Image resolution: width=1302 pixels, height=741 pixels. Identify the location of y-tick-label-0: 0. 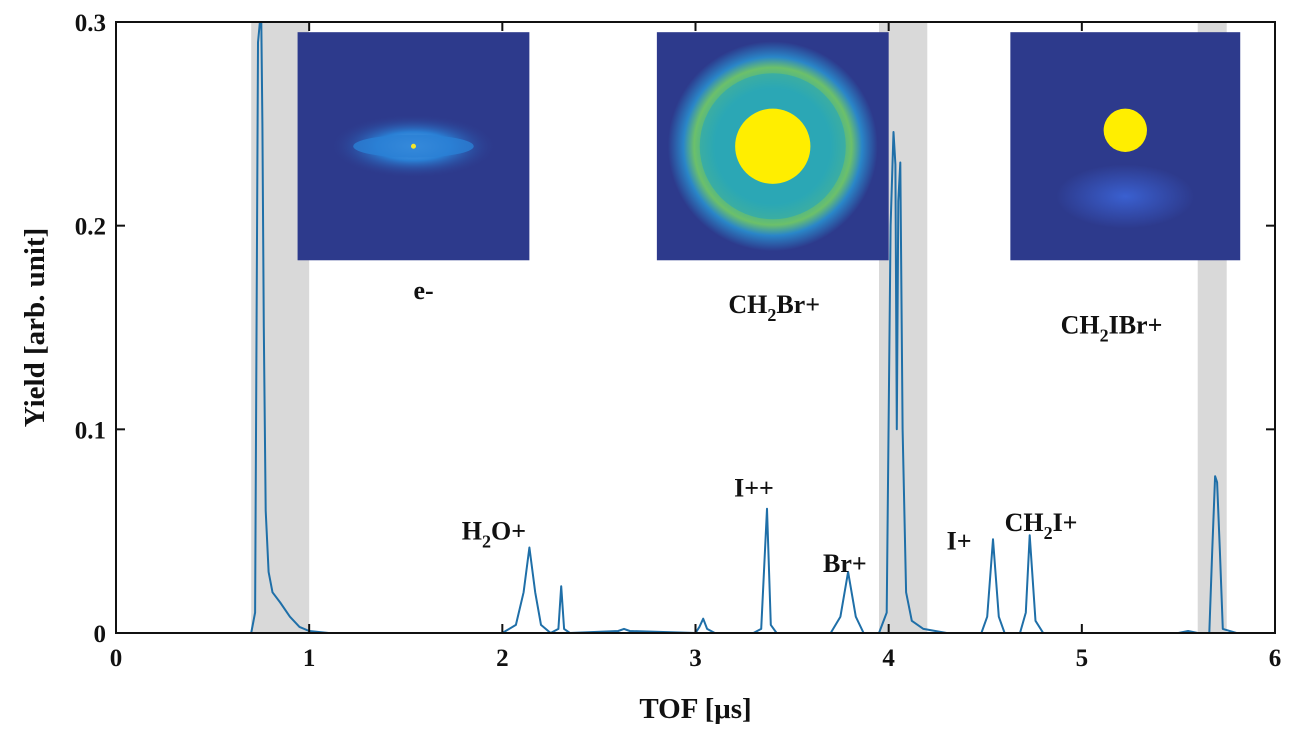
(100, 634).